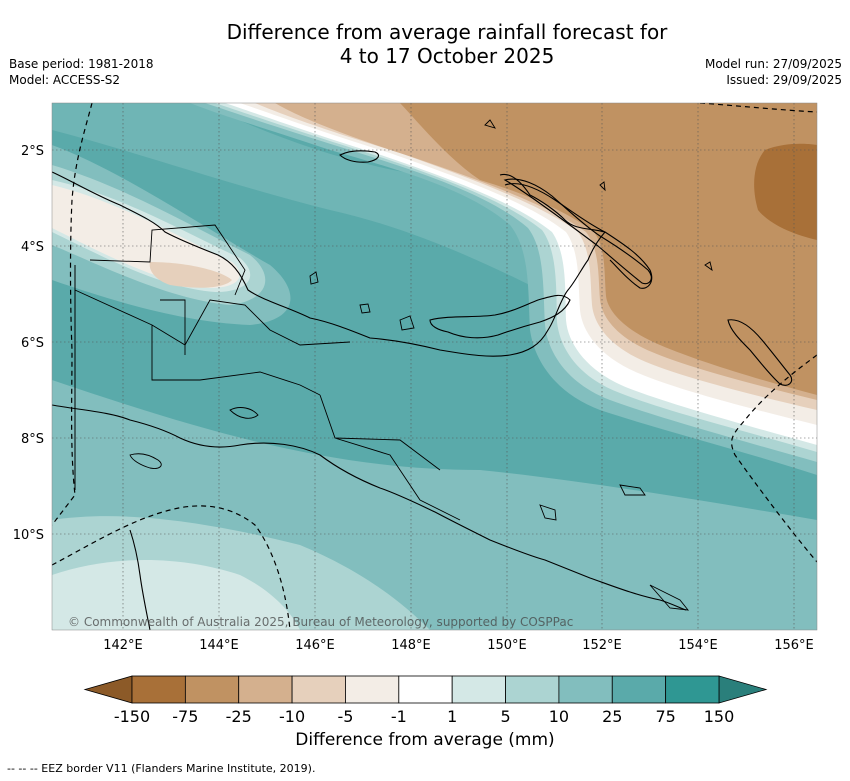 The image size is (850, 781). What do you see at coordinates (743, 689) in the screenshot?
I see `colorbar-extend-high` at bounding box center [743, 689].